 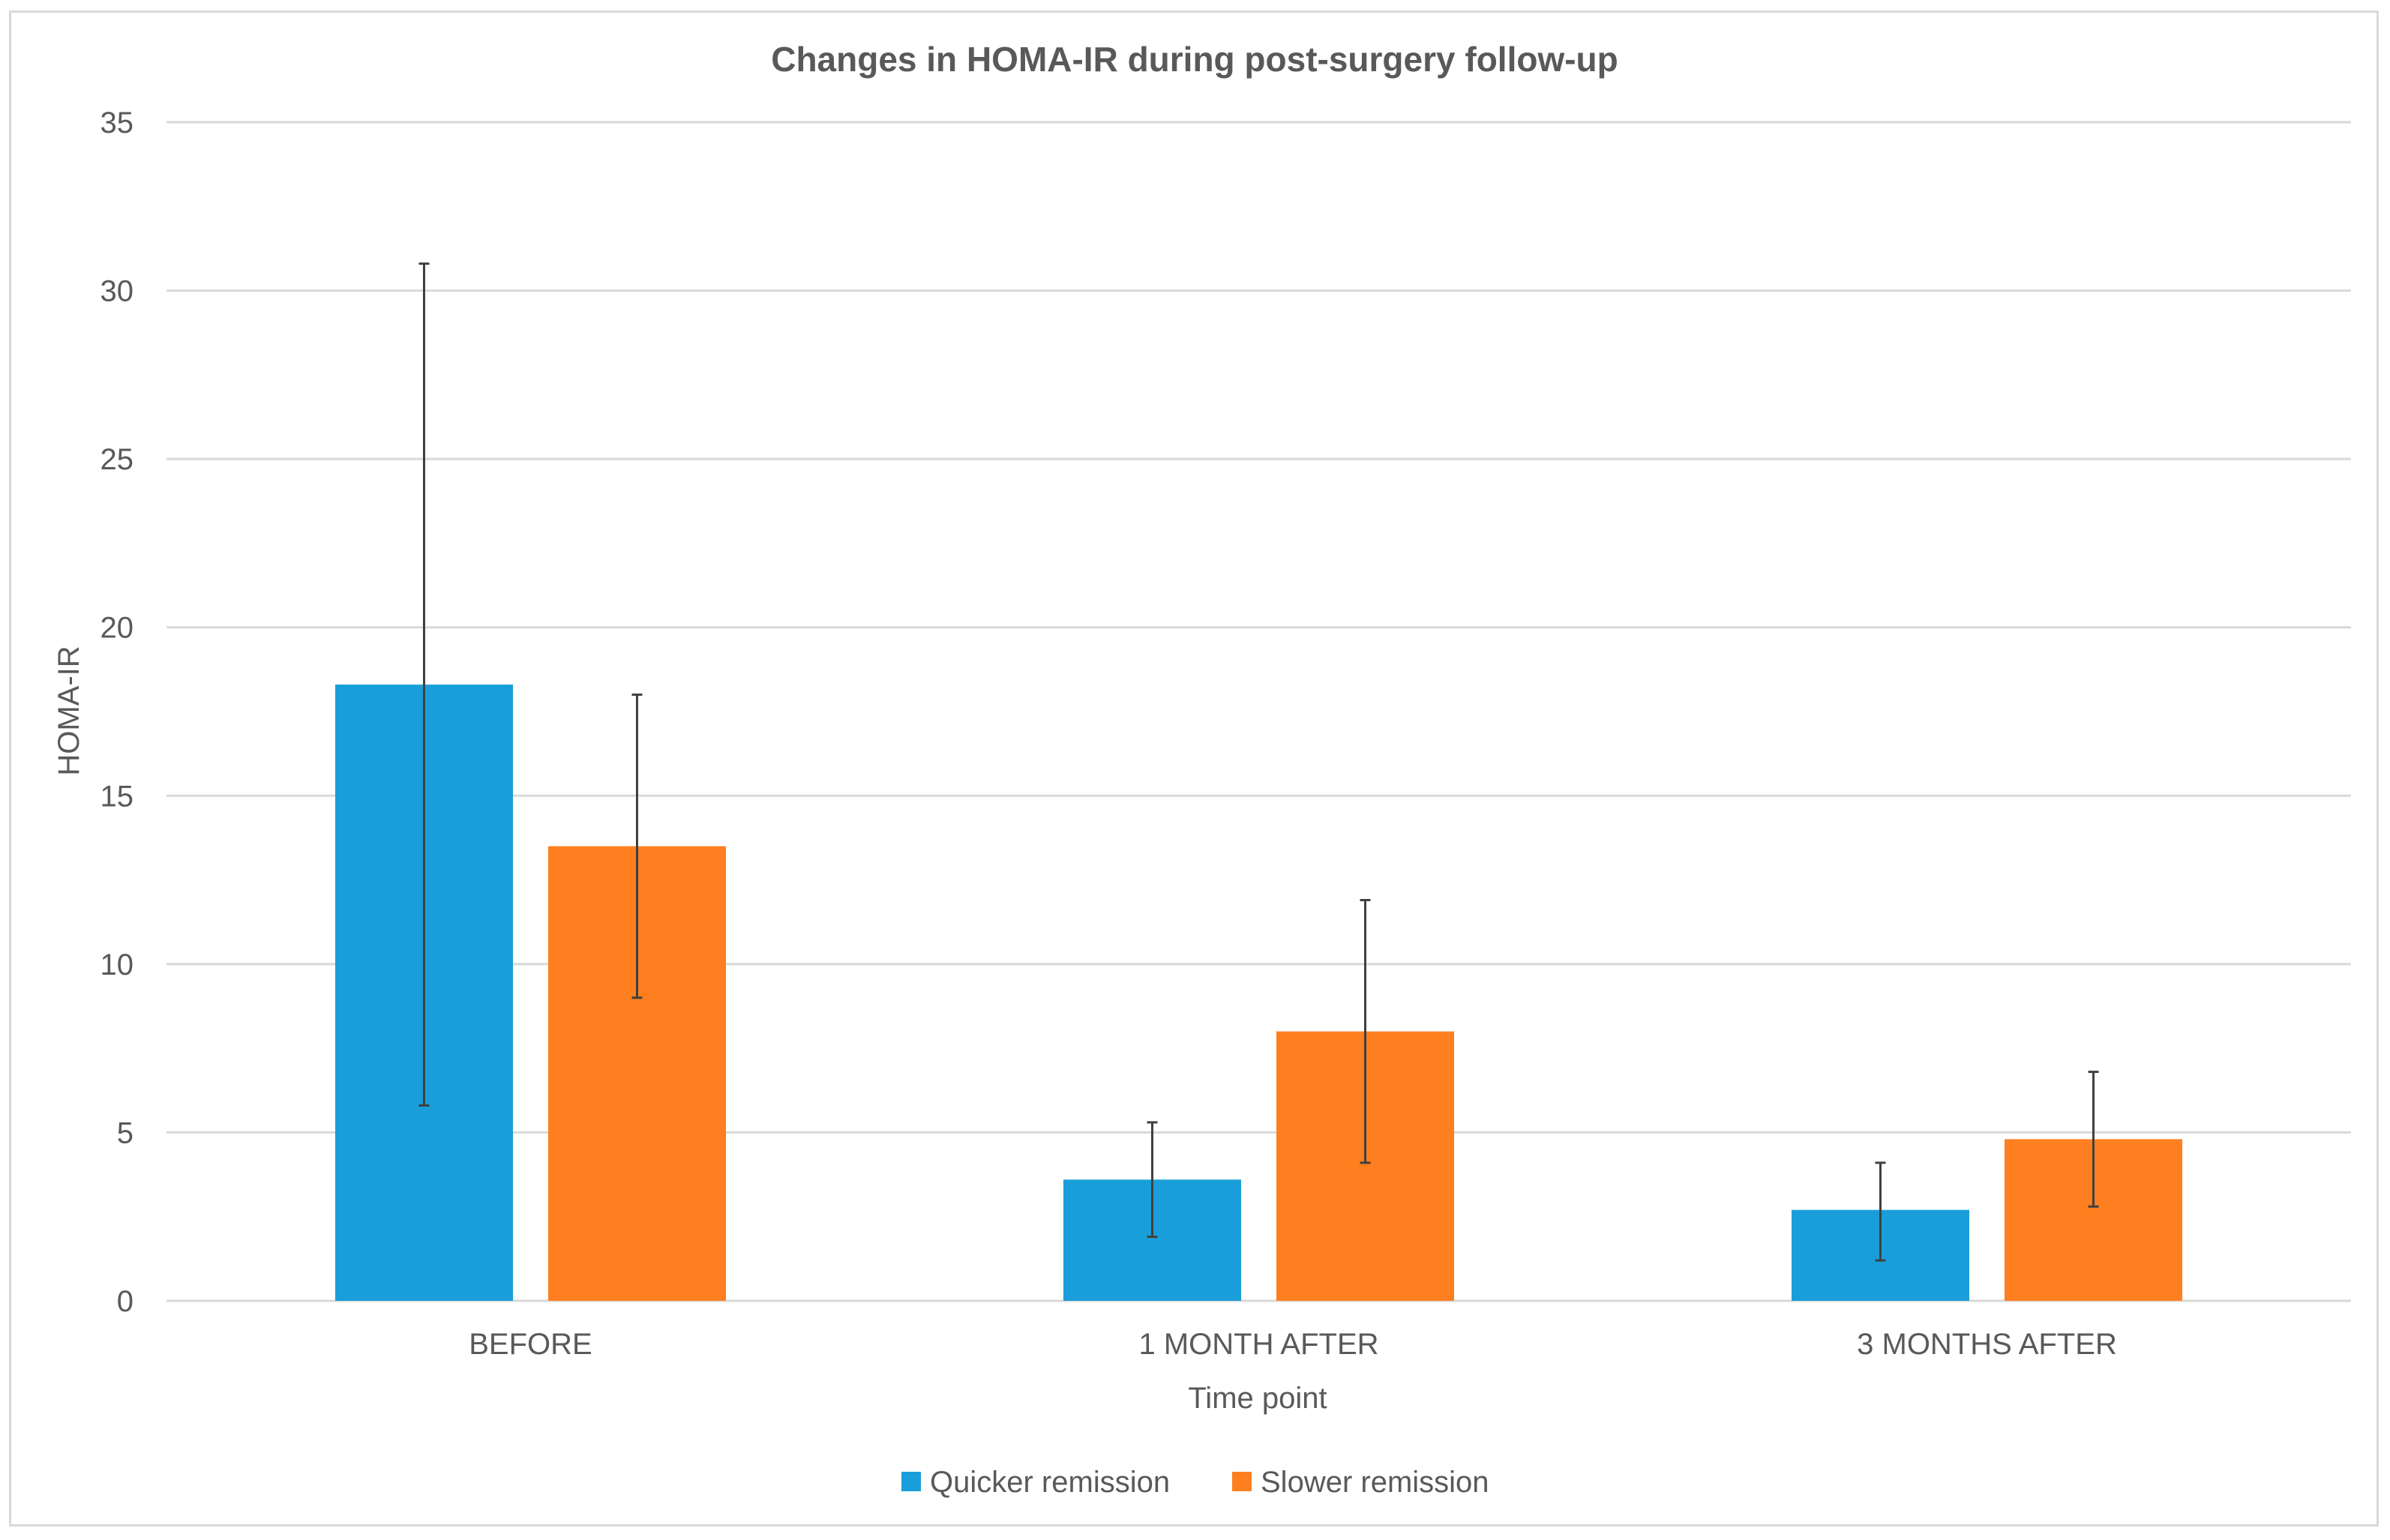 I want to click on y-tick-labels: 0 5 10 15 20 25 30 35, so click(x=117, y=712).